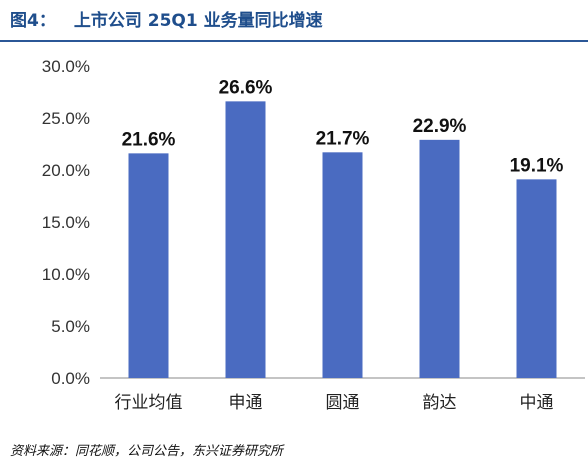 The height and width of the screenshot is (468, 588). I want to click on x-tick-label: 圆通, so click(343, 403).